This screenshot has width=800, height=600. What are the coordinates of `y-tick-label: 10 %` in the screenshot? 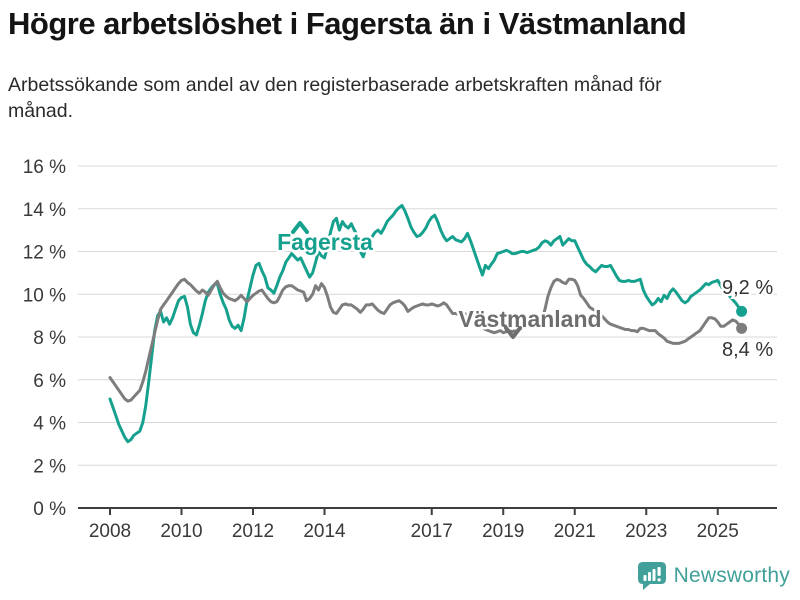 It's located at (44, 295).